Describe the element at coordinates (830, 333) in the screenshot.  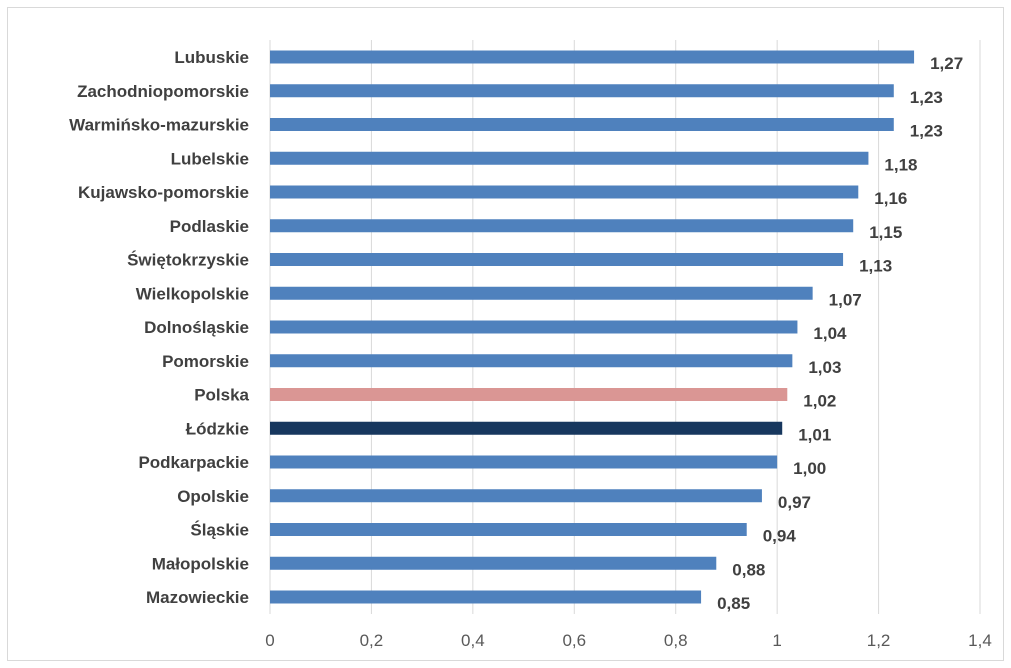
I see `data-label: 1,04` at that location.